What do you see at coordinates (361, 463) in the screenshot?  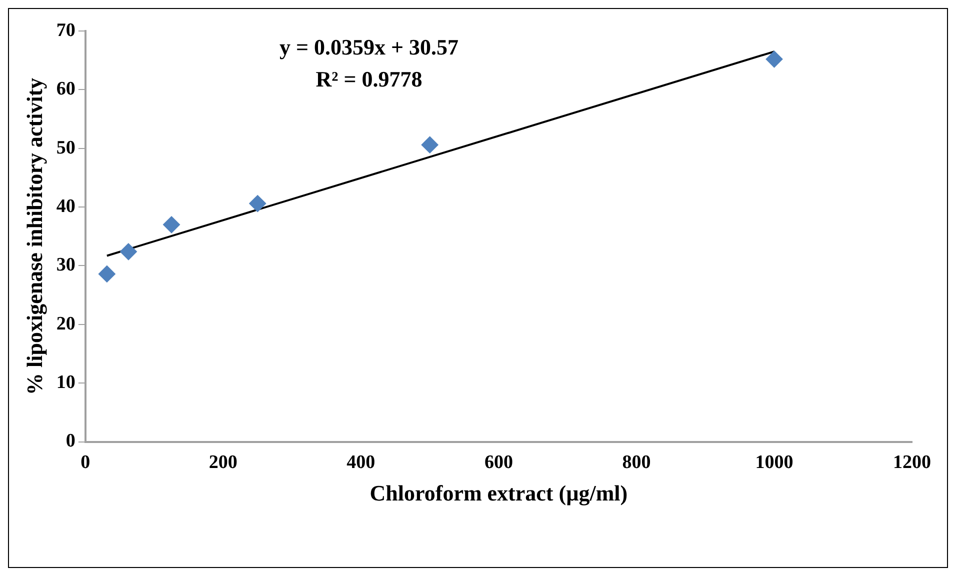 I see `x-tick-label: 400` at bounding box center [361, 463].